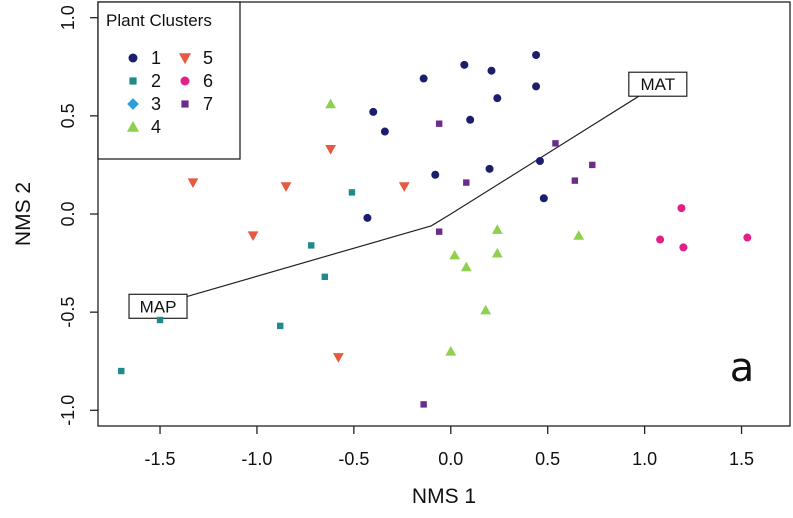 The width and height of the screenshot is (793, 518). I want to click on y-axis-title: NMS 2, so click(23, 214).